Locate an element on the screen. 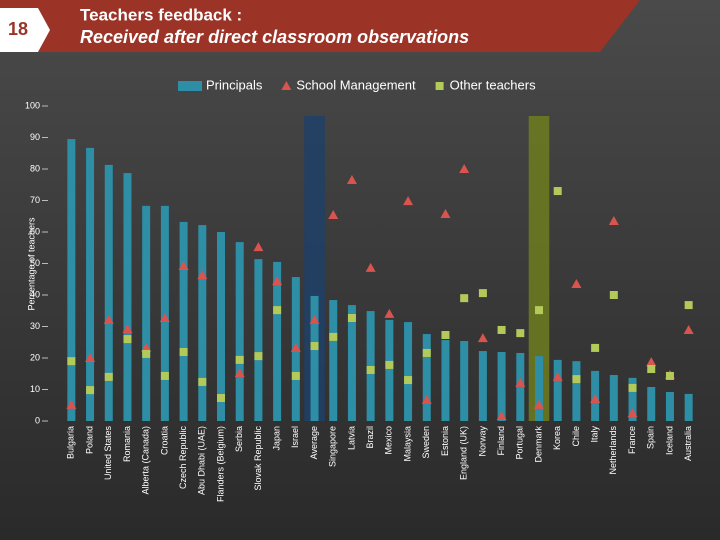 This screenshot has width=720, height=540. legend-label: Principals is located at coordinates (234, 84).